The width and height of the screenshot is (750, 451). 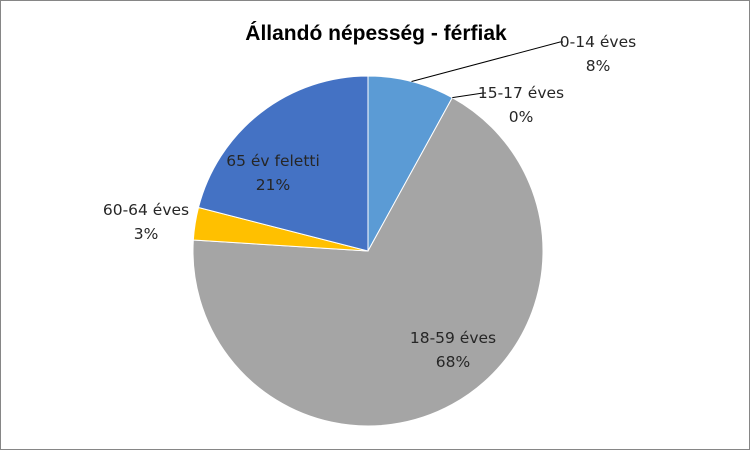 I want to click on data-label-0-14-ves: 0-14 éves 8%, so click(x=598, y=54).